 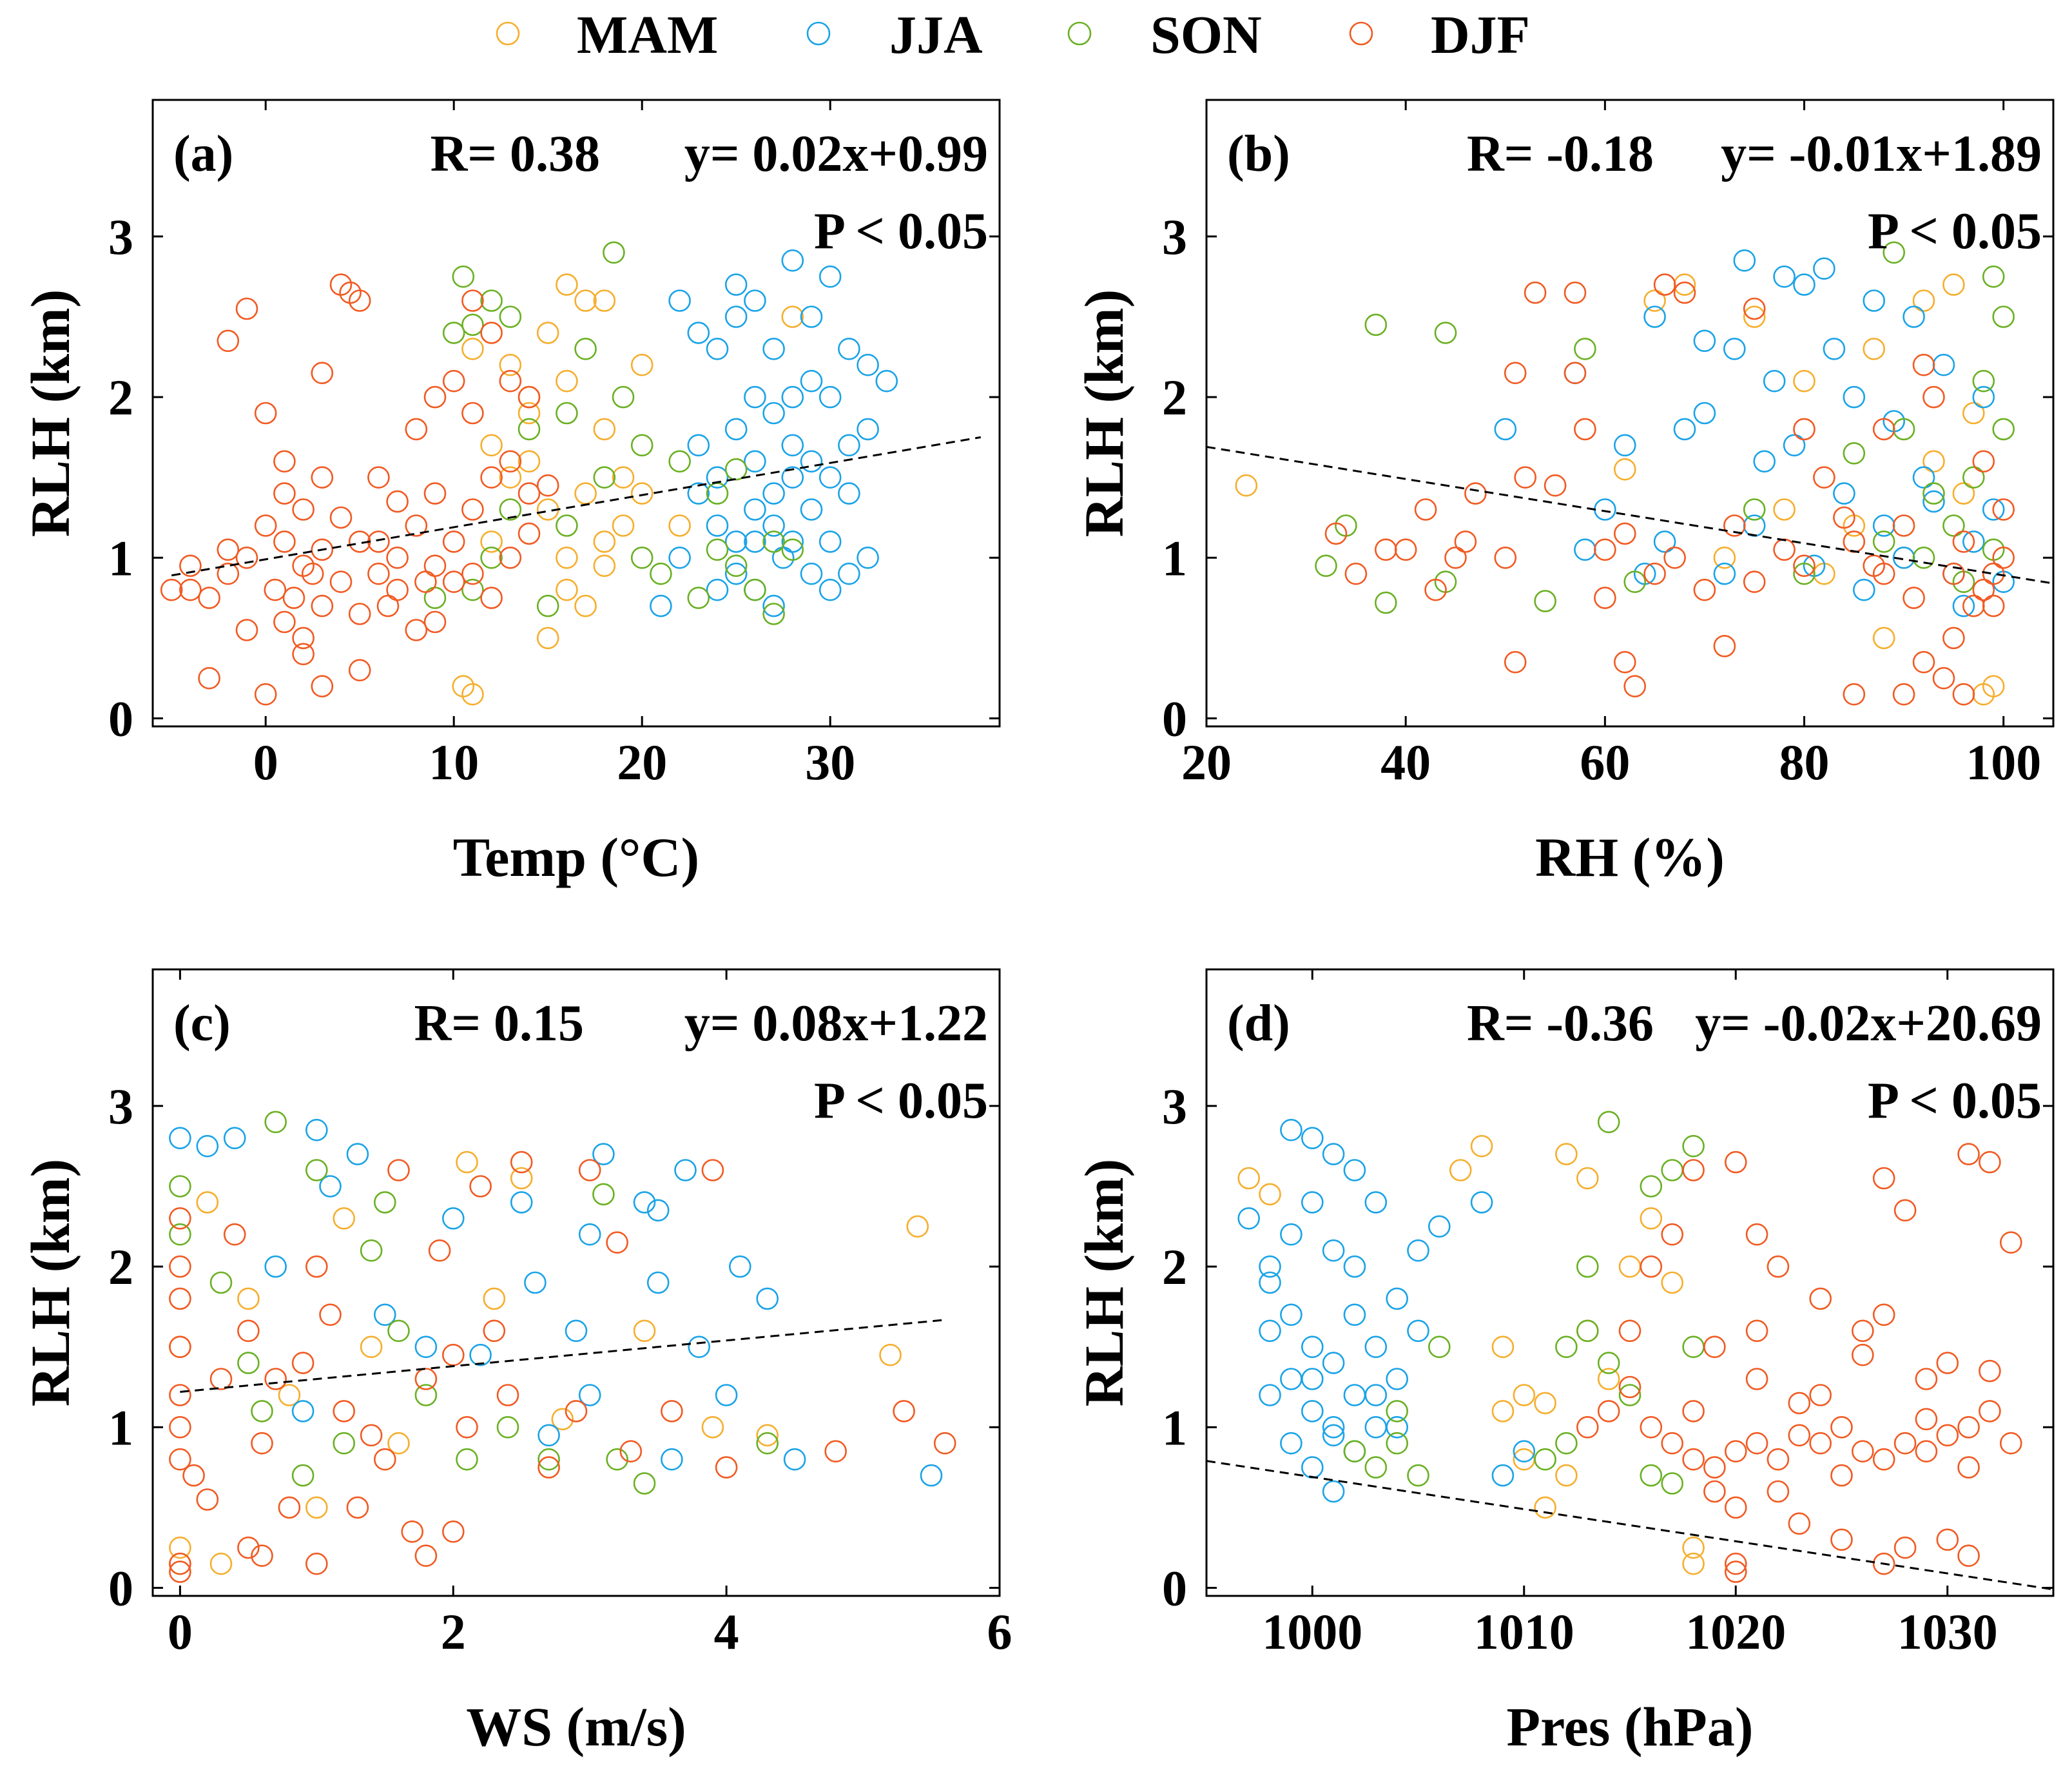 What do you see at coordinates (1174, 1267) in the screenshot?
I see `y-tick-label: 2` at bounding box center [1174, 1267].